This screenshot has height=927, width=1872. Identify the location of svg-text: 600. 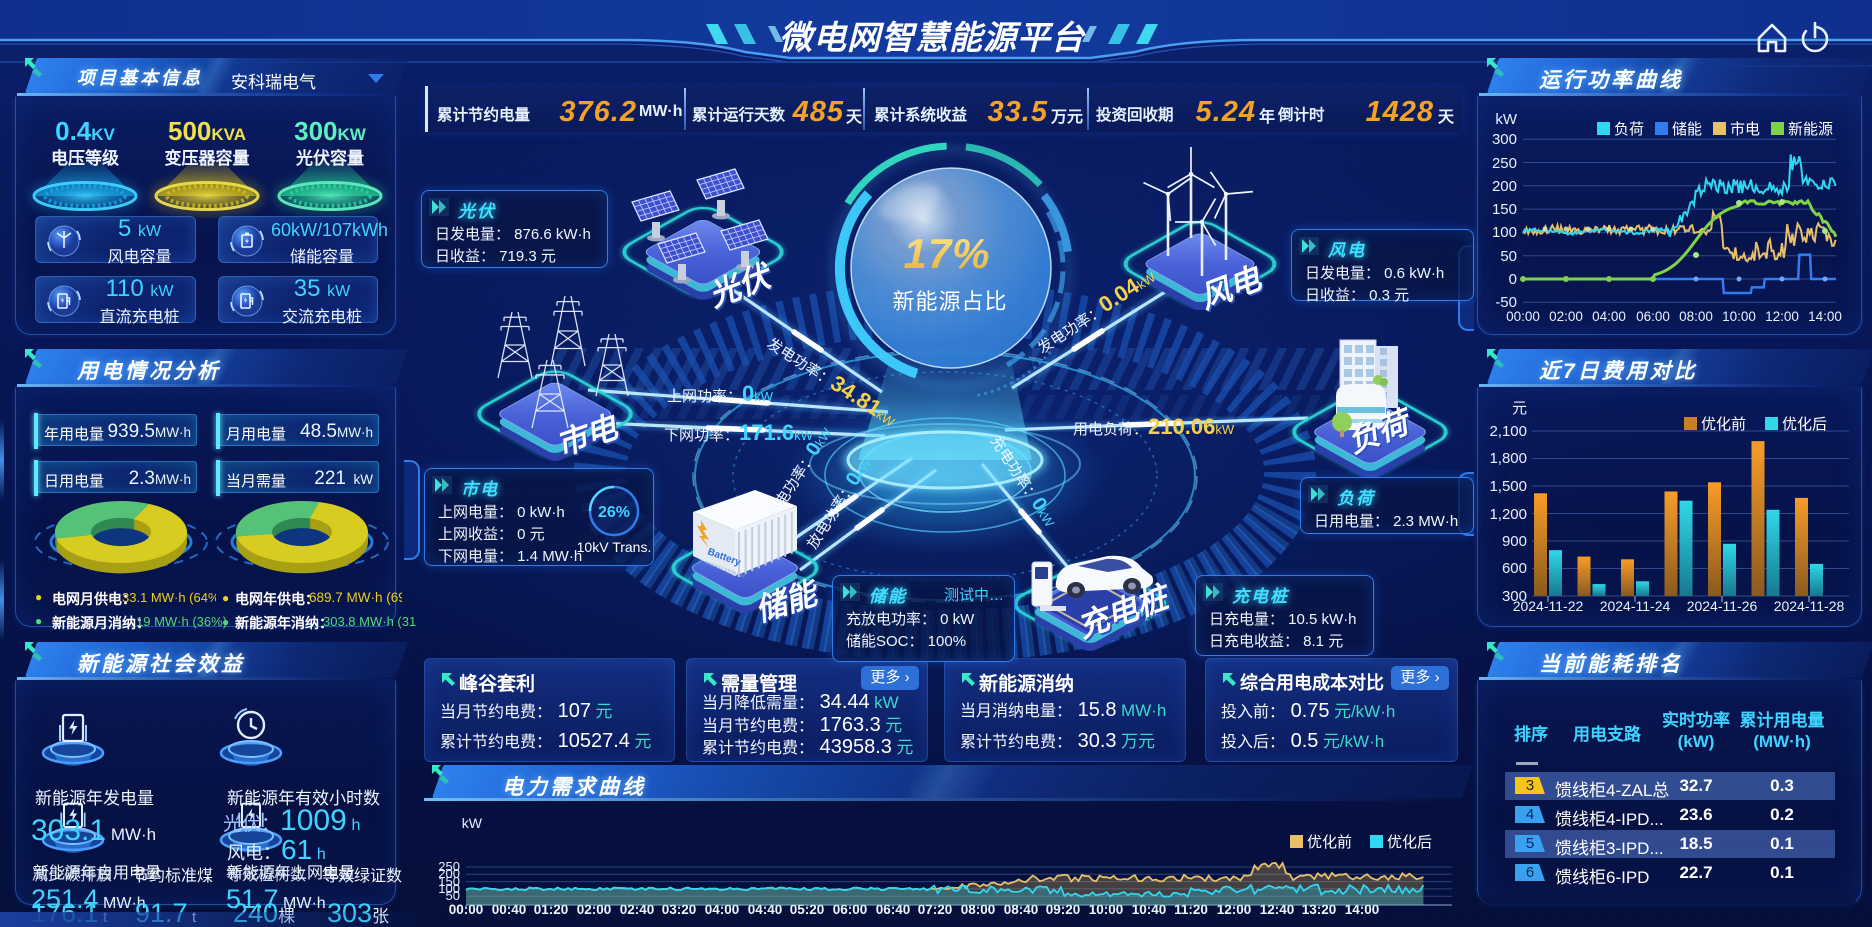
(1514, 568).